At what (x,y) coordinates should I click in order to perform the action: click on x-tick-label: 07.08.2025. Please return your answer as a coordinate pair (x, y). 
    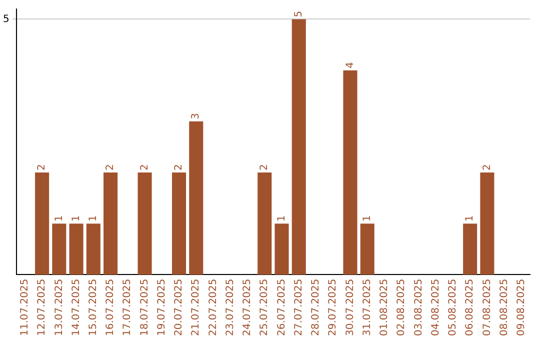
    Looking at the image, I should click on (487, 307).